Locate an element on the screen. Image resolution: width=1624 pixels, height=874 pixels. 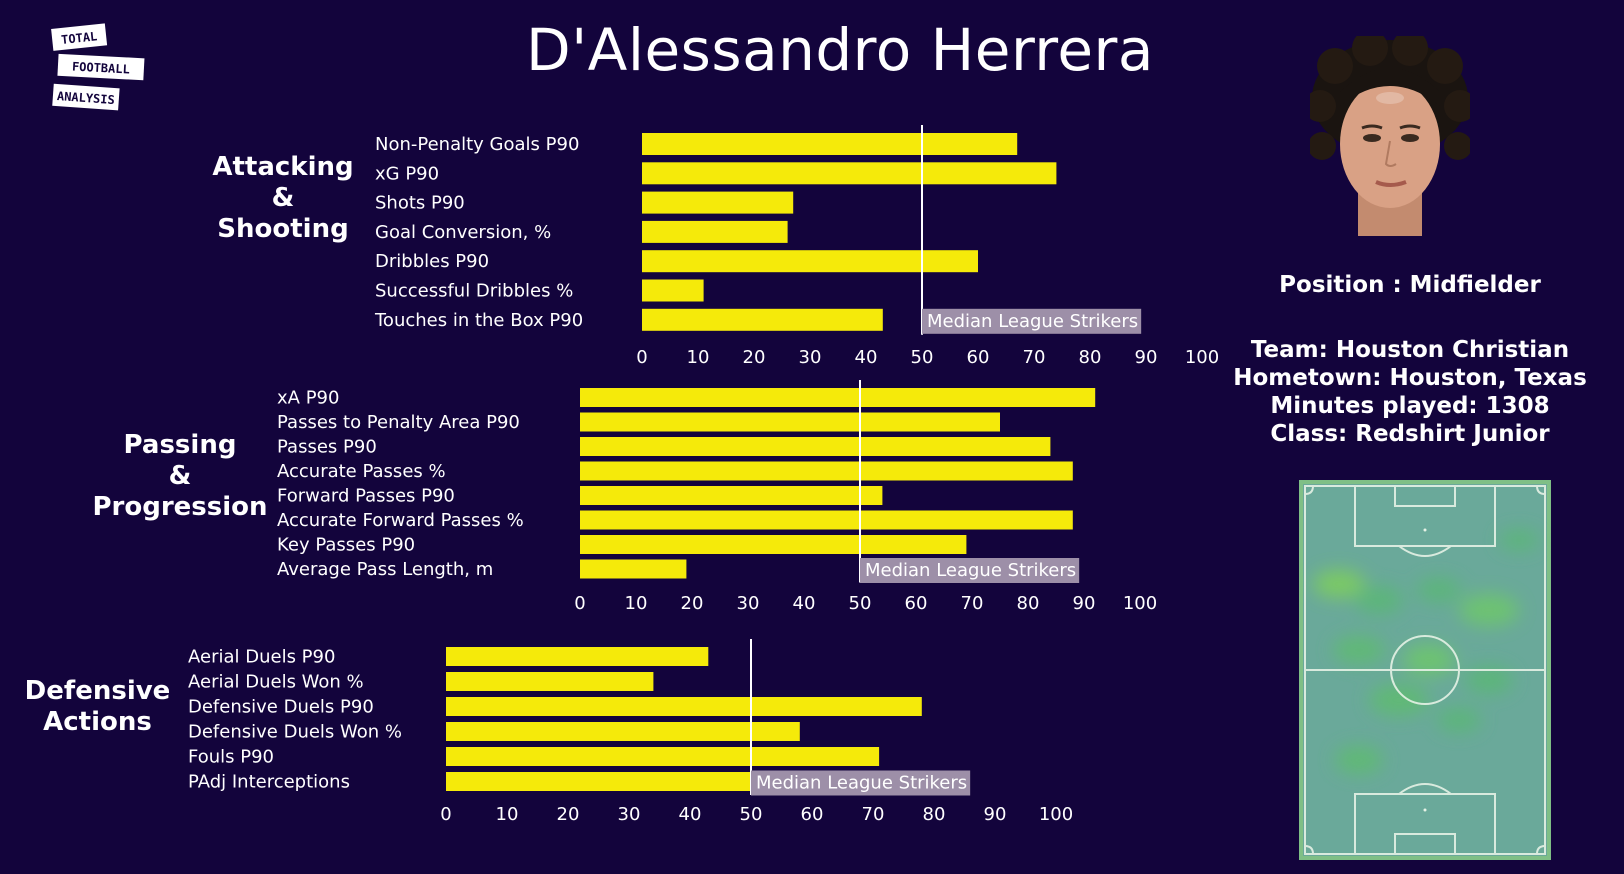
metric-label: PAdj Interceptions is located at coordinates (269, 782).